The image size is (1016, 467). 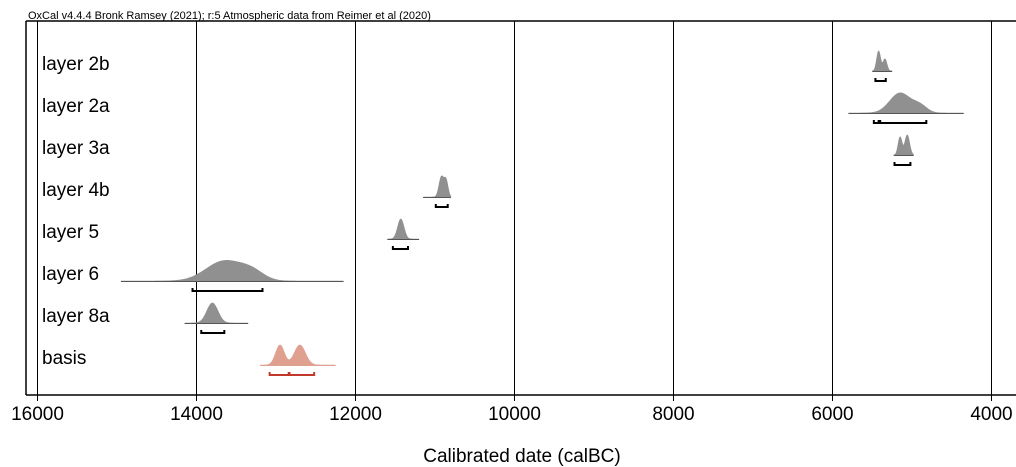 I want to click on series-layer-6: layer 6, so click(x=193, y=276).